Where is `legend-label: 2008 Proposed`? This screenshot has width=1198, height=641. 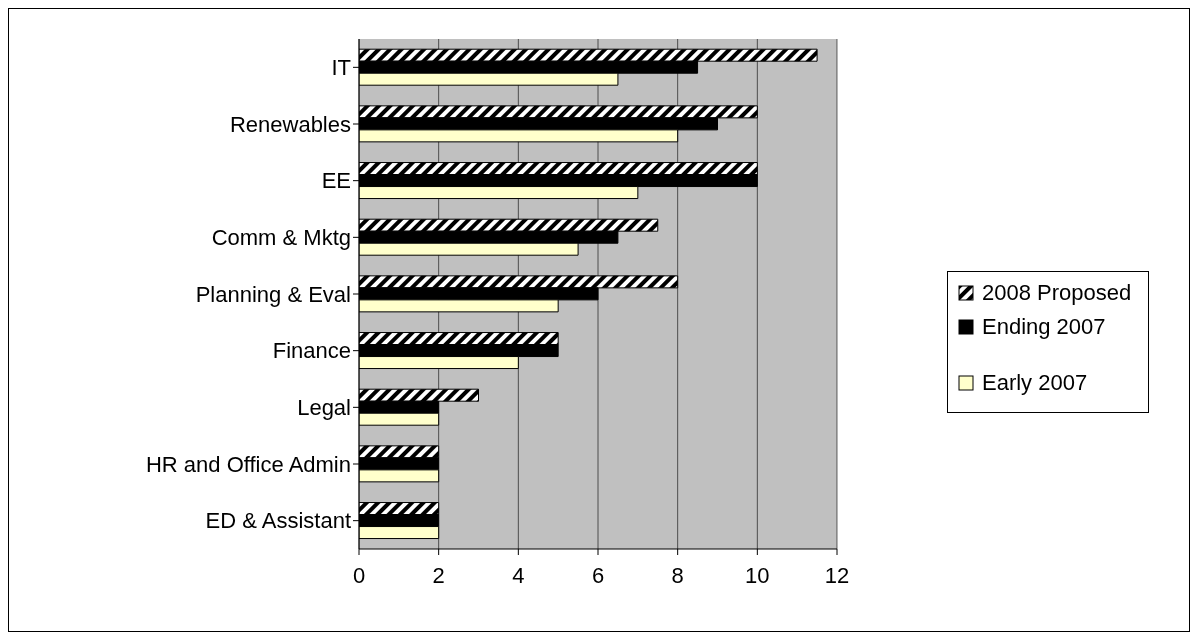 legend-label: 2008 Proposed is located at coordinates (1057, 293).